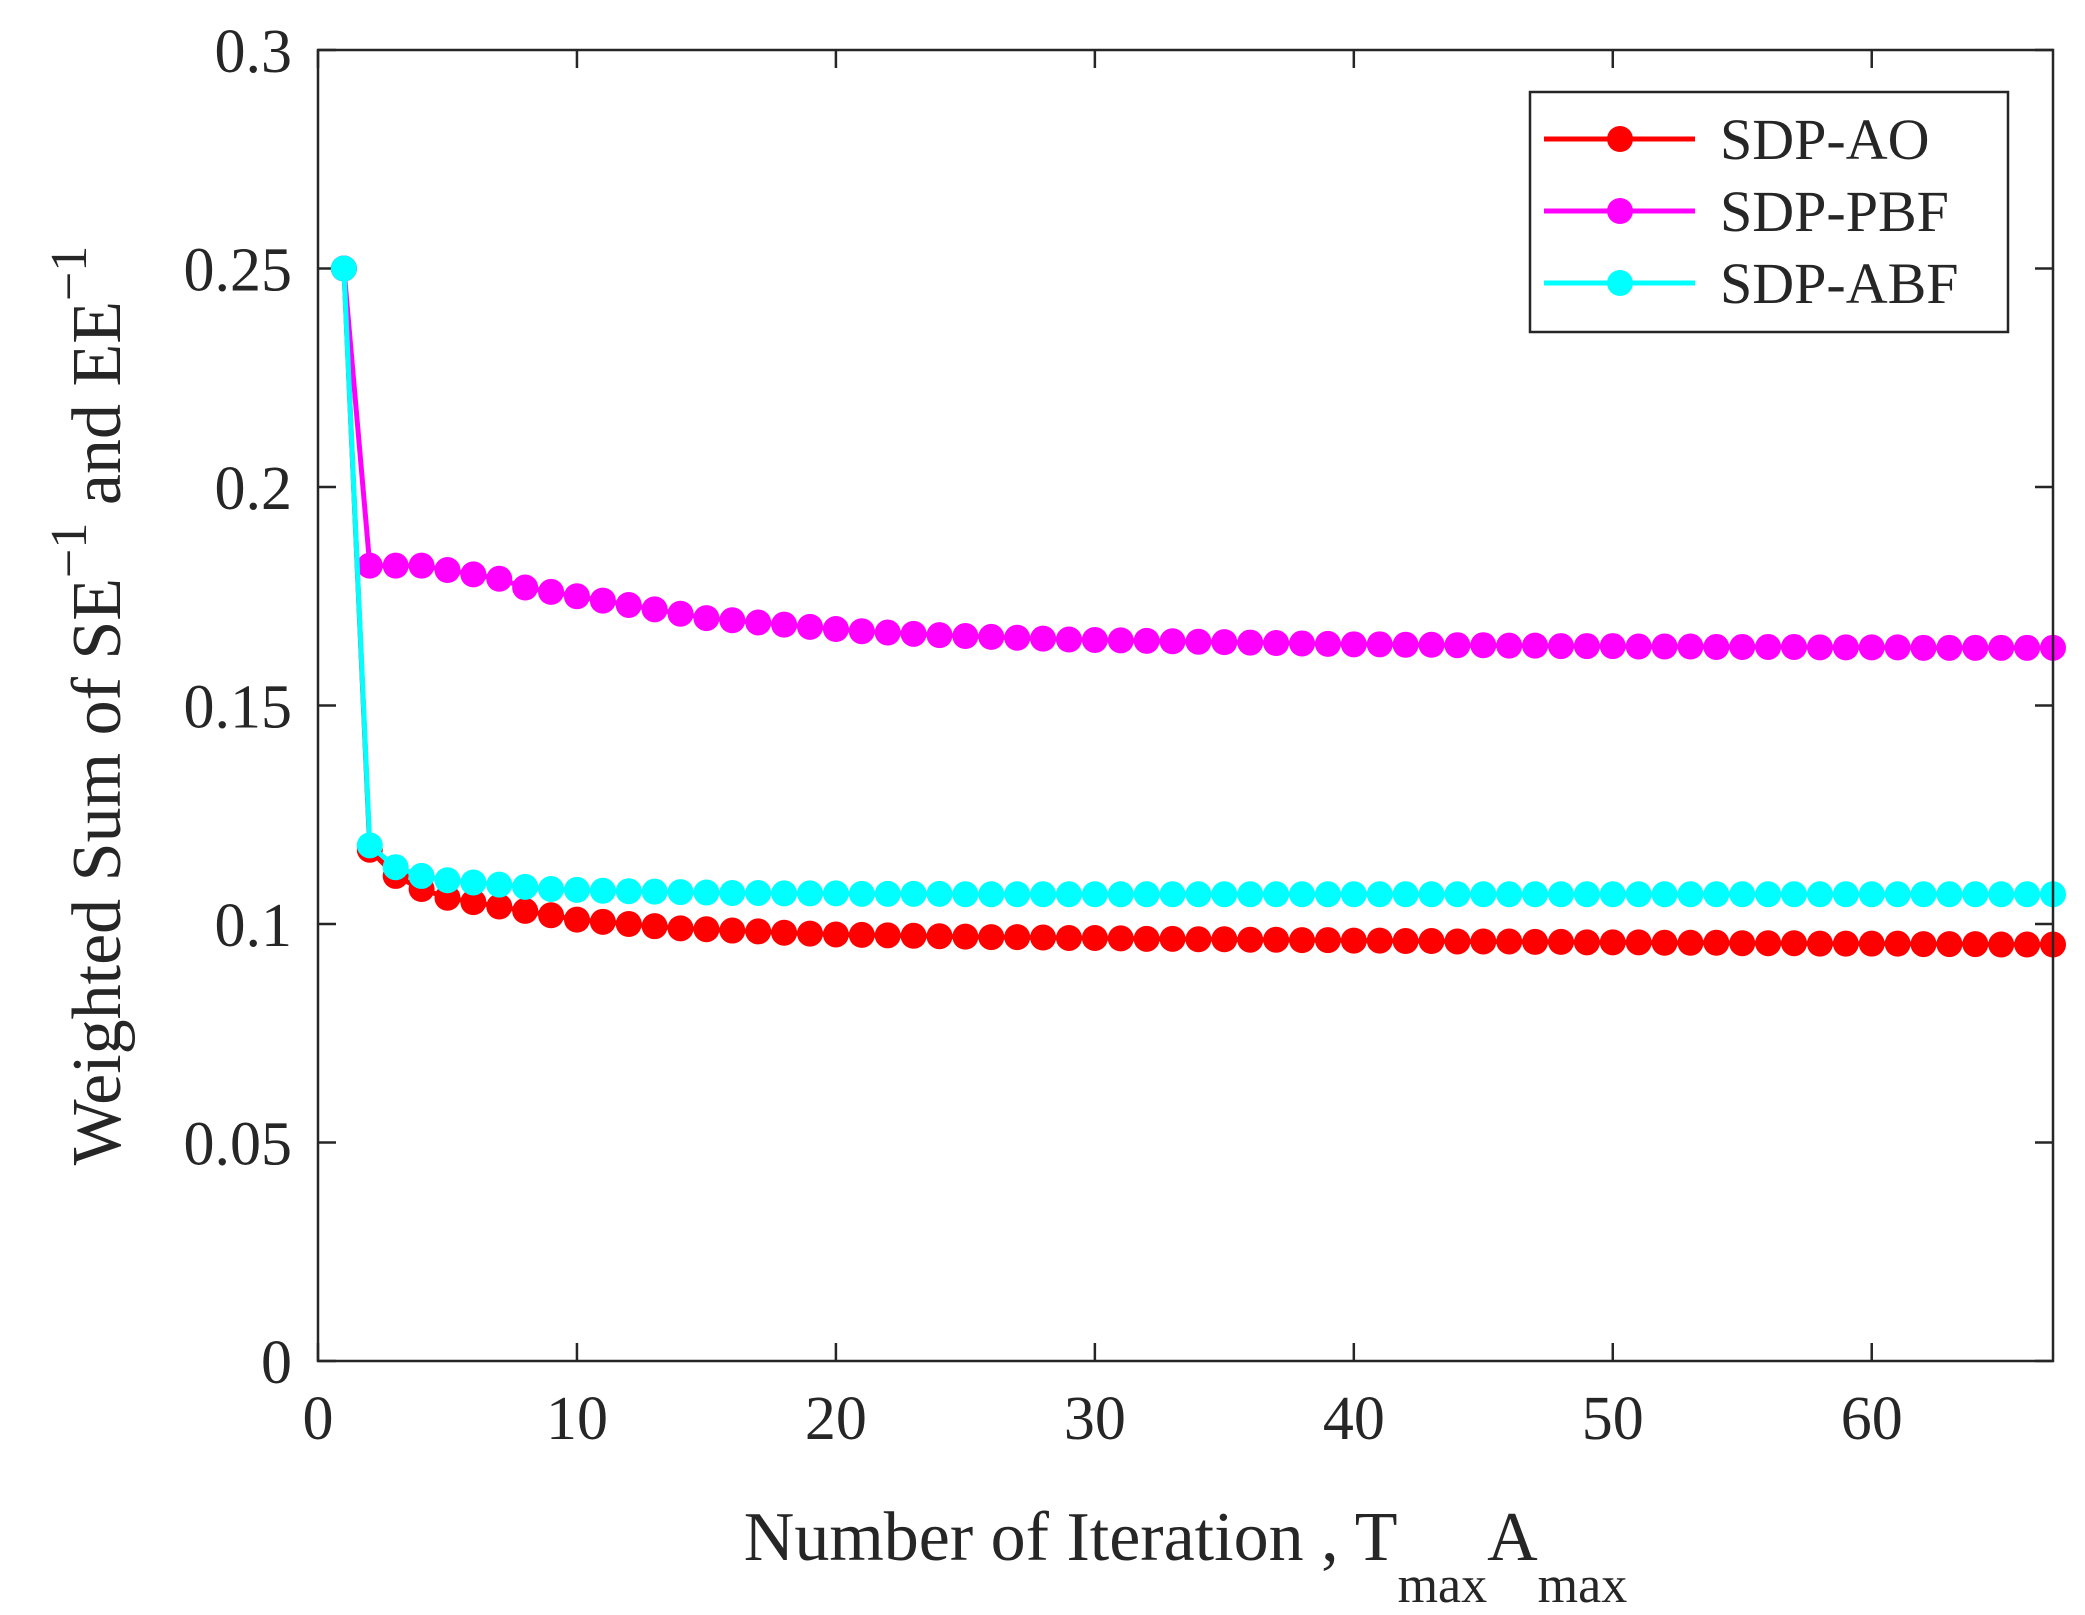 This screenshot has width=2085, height=1615. What do you see at coordinates (254, 489) in the screenshot?
I see `y-tick-label: 0.2` at bounding box center [254, 489].